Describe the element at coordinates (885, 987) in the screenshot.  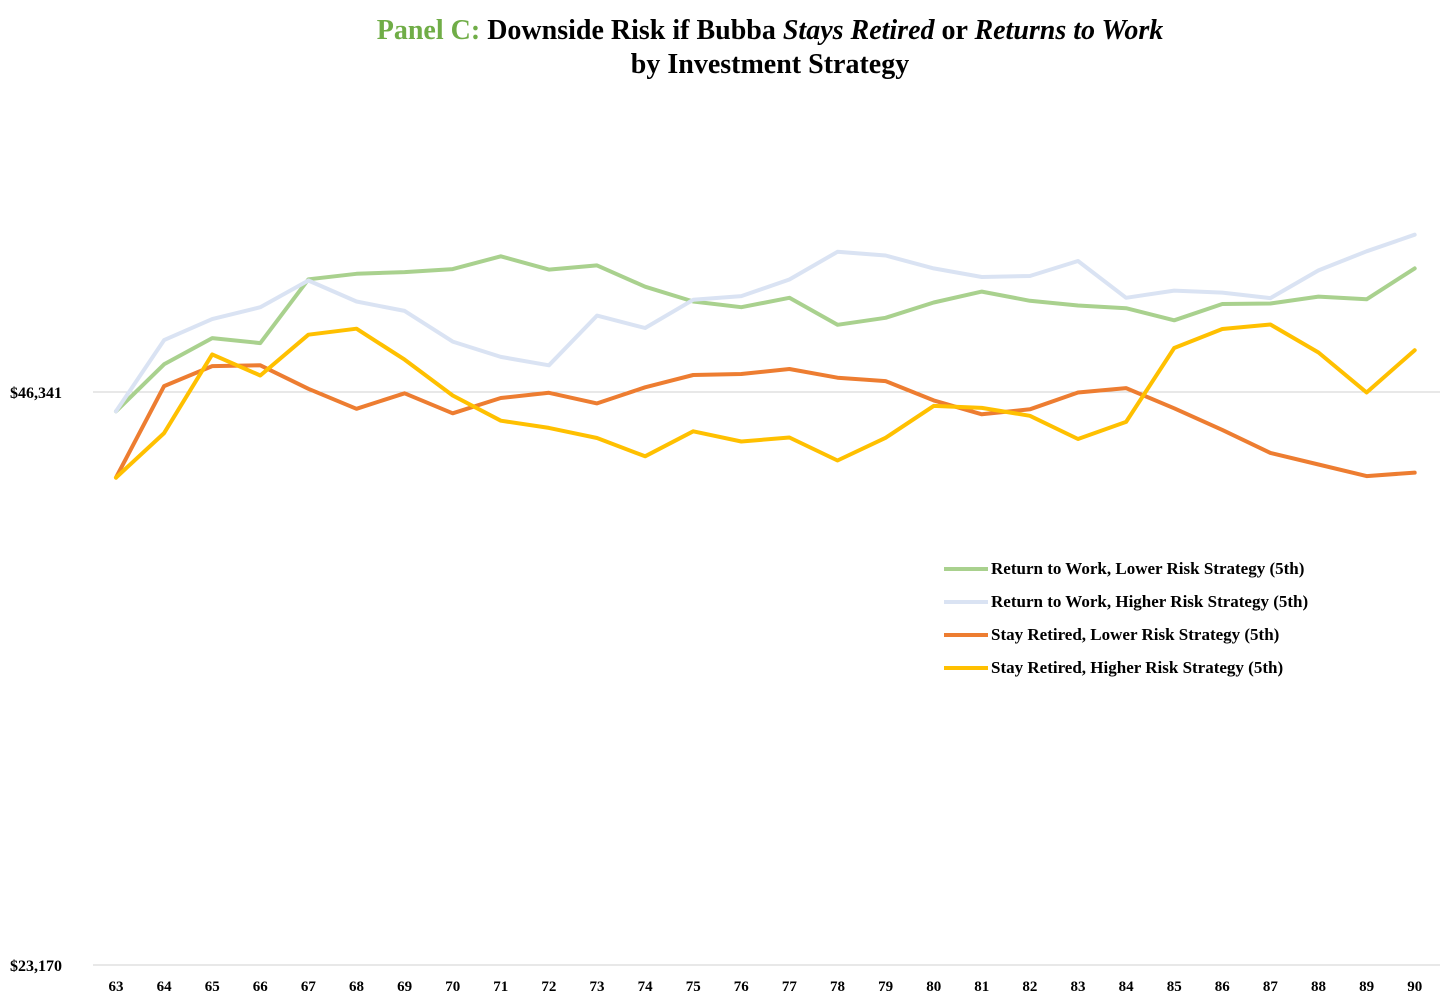
I see `x-tick-label: 79` at that location.